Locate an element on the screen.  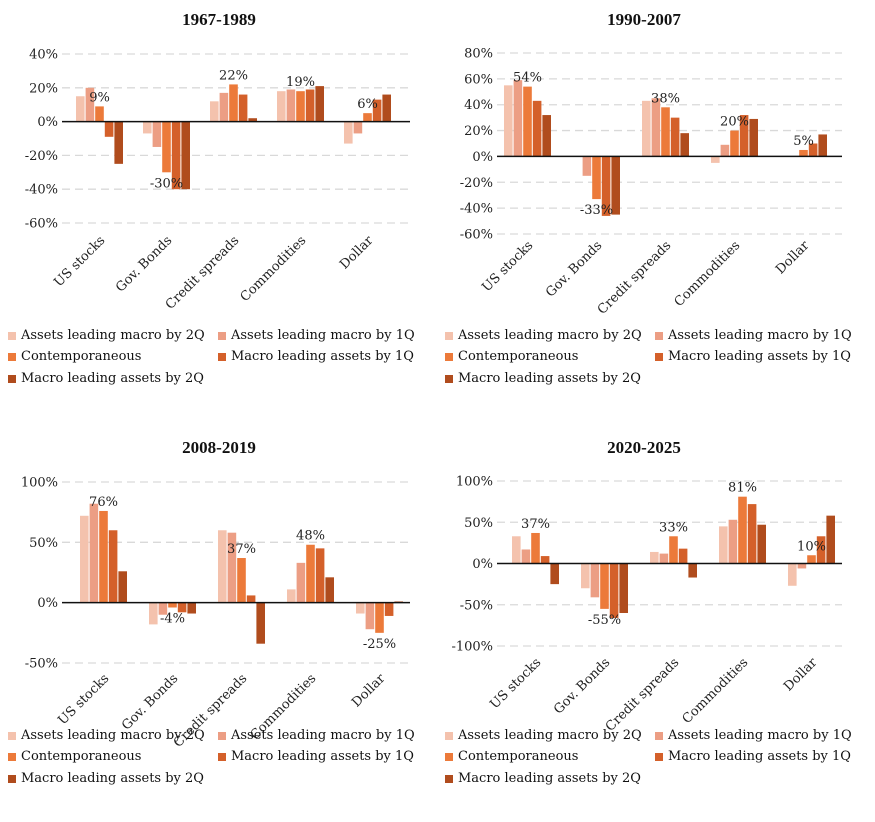
data-label: 81% is located at coordinates (742, 488).